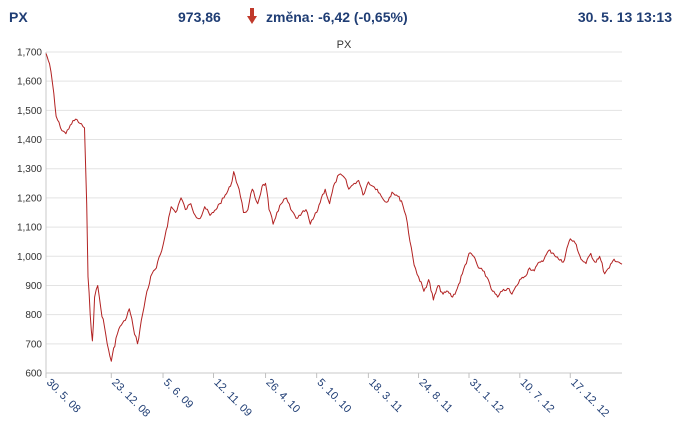 This screenshot has height=427, width=688. Describe the element at coordinates (29, 198) in the screenshot. I see `y-tick-label: 1,200` at that location.